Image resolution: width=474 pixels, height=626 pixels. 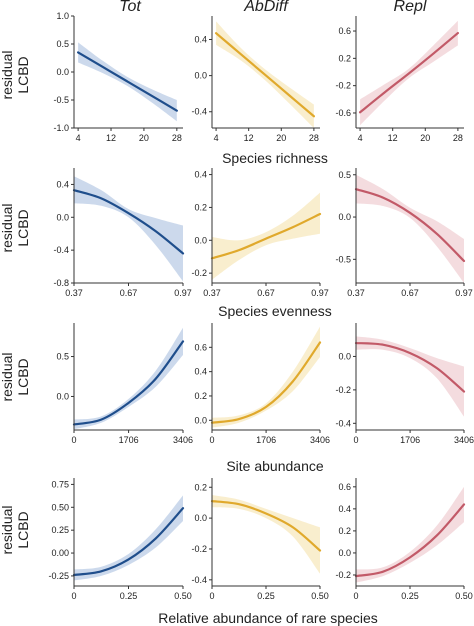 I want to click on ylabel-row-3-line1: residual, so click(x=7, y=376).